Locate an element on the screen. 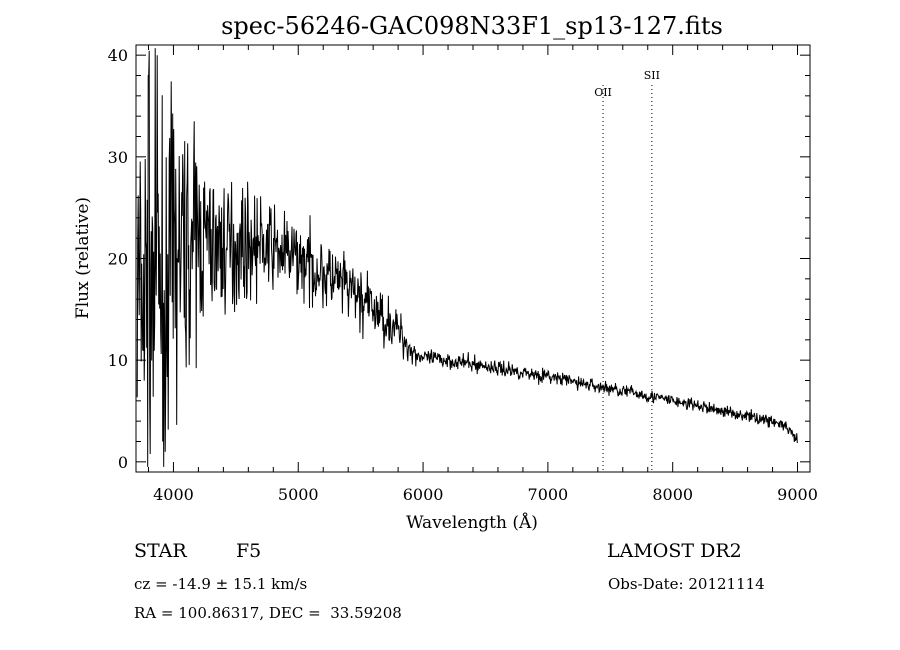 The width and height of the screenshot is (900, 650). x-tick-label: 5000 is located at coordinates (298, 494).